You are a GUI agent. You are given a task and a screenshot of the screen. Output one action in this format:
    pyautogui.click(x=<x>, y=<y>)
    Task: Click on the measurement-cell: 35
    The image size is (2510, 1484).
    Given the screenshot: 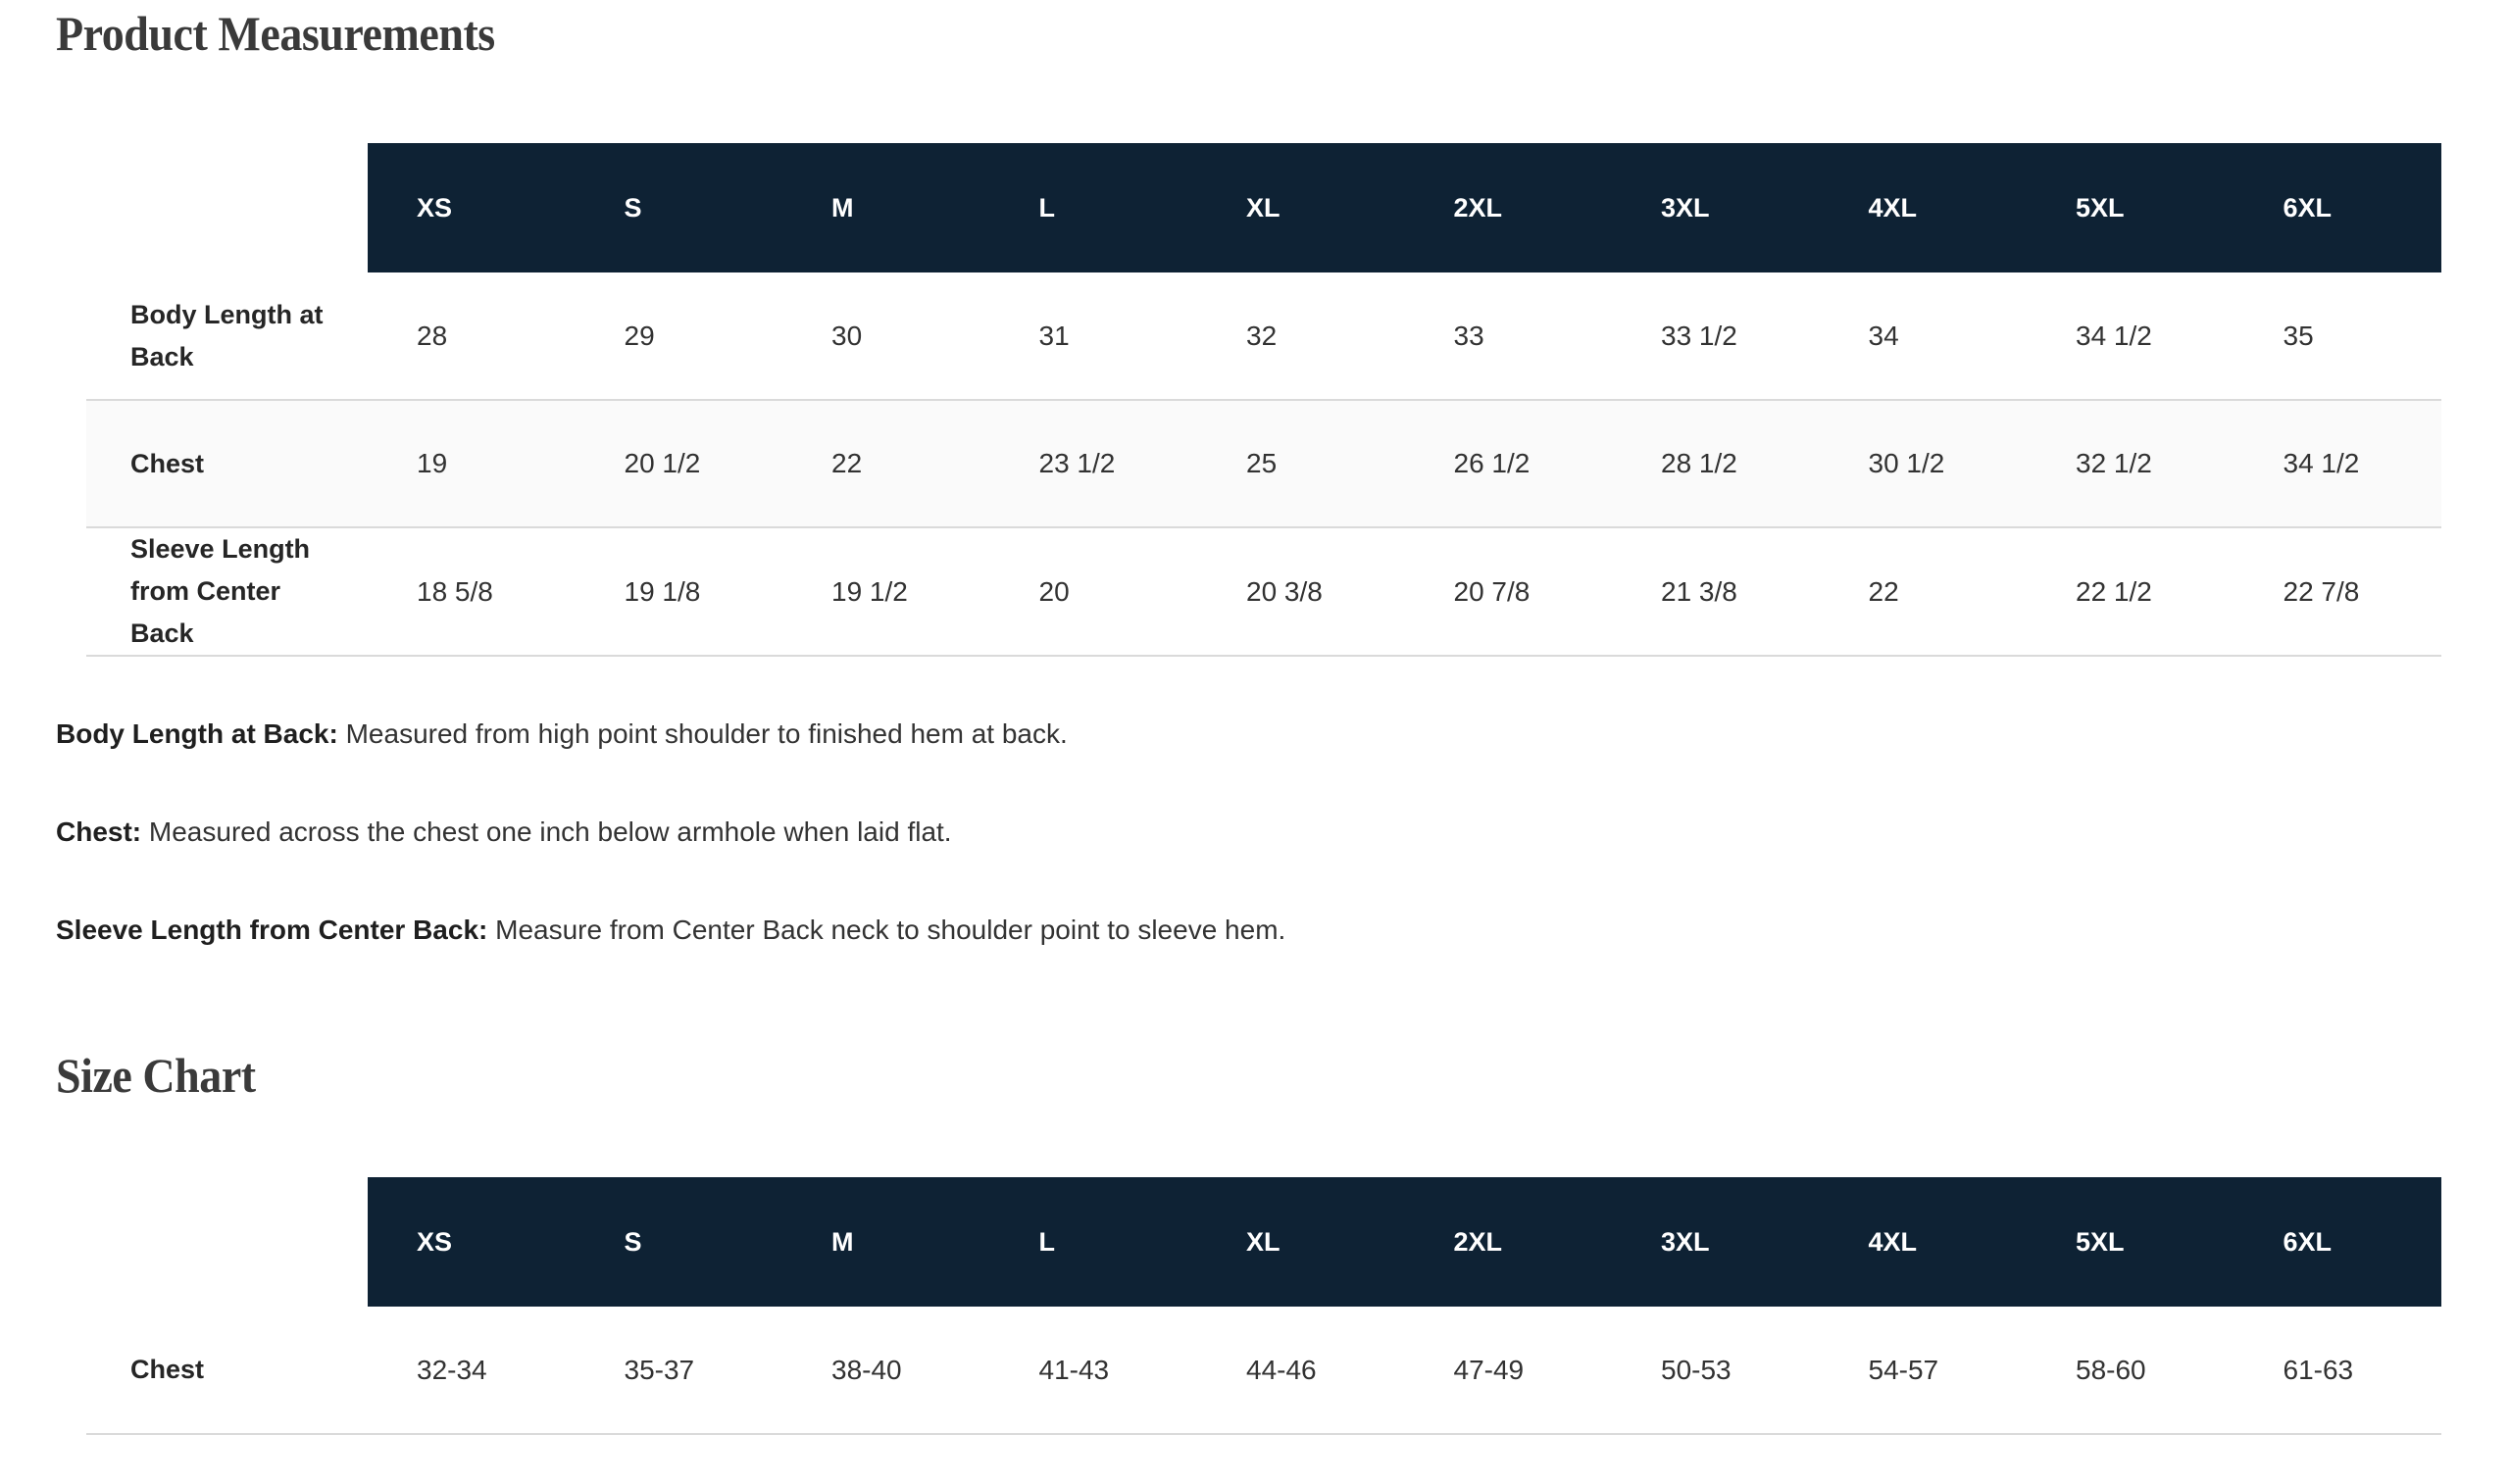 What is the action you would take?
    pyautogui.click(x=2298, y=336)
    